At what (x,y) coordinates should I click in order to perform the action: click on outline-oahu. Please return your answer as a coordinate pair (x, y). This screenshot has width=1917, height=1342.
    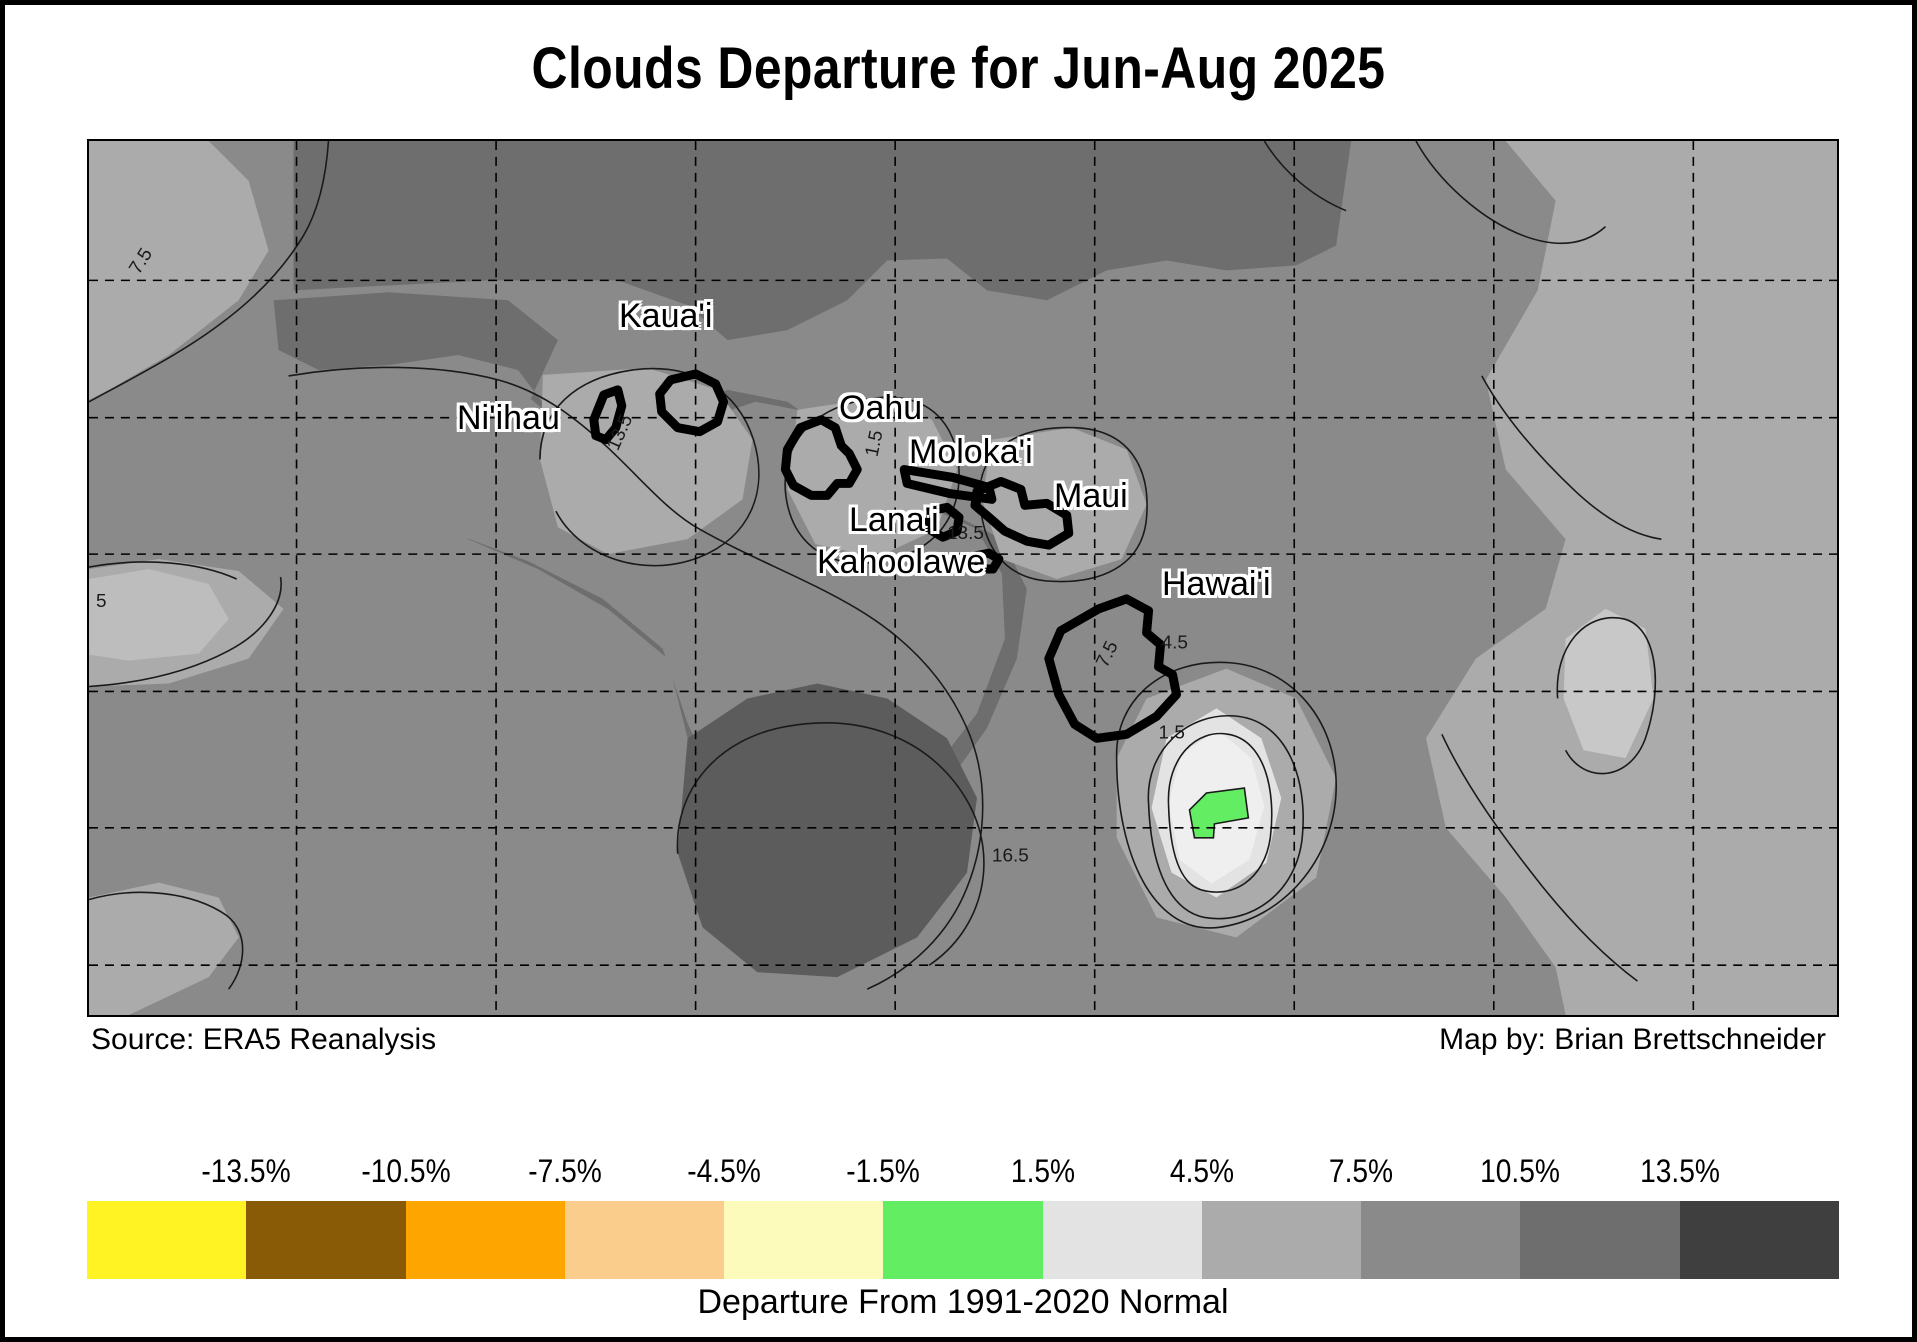
    Looking at the image, I should click on (821, 457).